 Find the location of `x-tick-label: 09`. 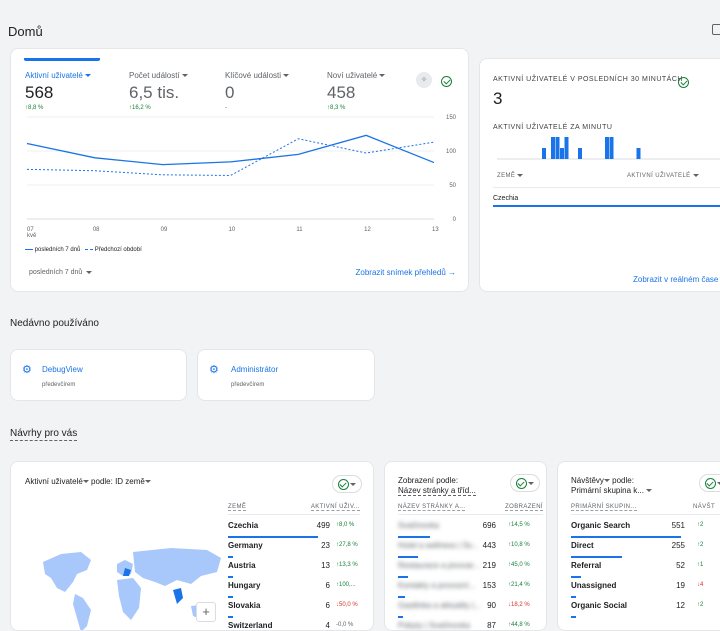

x-tick-label: 09 is located at coordinates (164, 230).